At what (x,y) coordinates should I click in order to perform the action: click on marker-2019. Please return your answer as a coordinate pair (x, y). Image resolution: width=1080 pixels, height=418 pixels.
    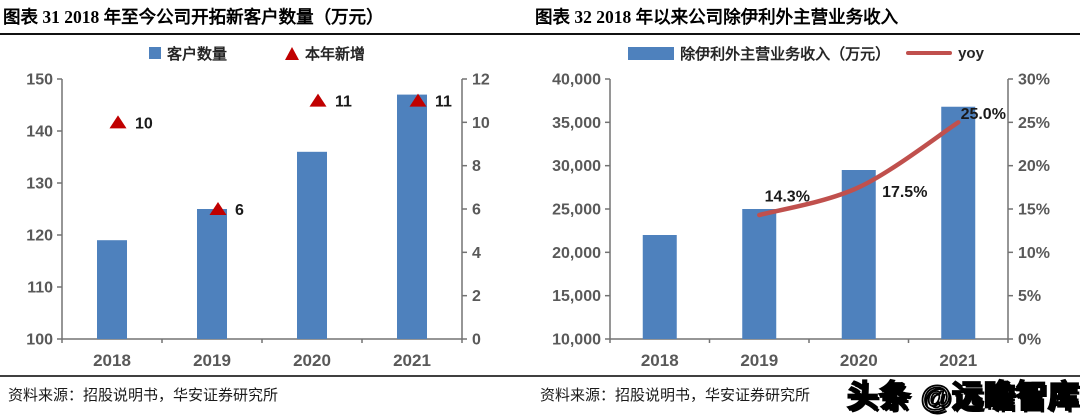
    Looking at the image, I should click on (218, 208).